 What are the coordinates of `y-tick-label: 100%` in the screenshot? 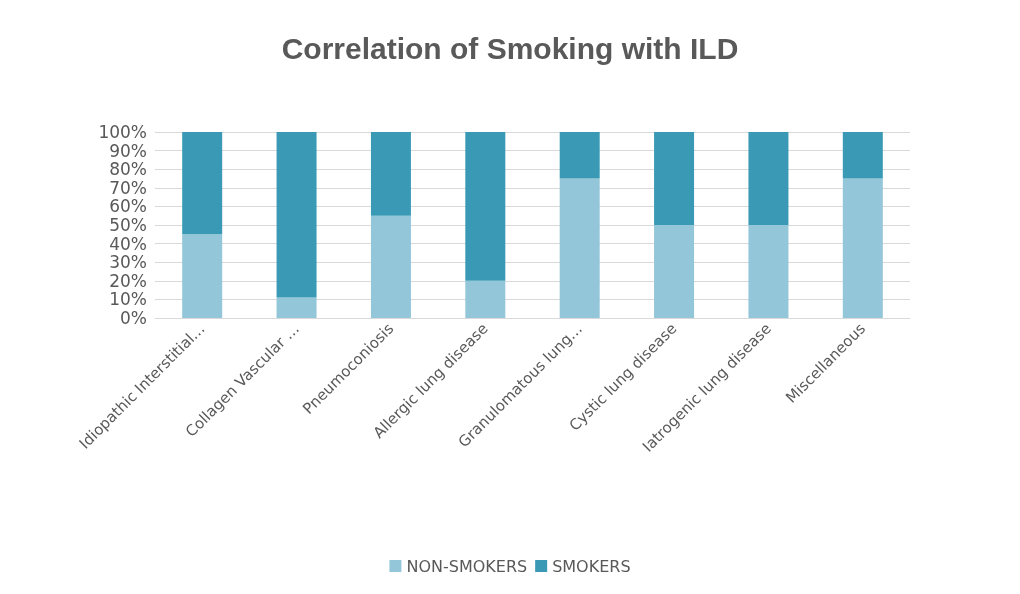 It's located at (122, 132).